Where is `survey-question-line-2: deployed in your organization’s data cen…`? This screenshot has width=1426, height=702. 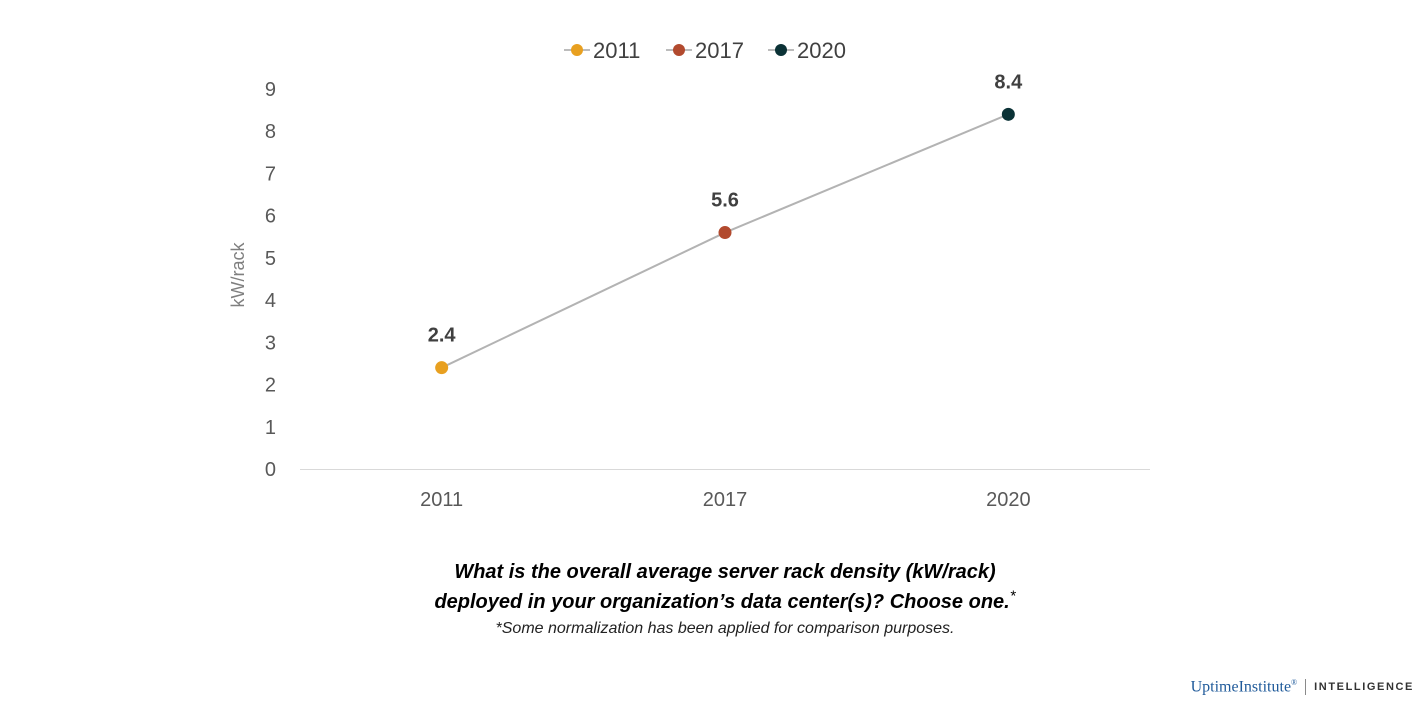 survey-question-line-2: deployed in your organization’s data cen… is located at coordinates (725, 601).